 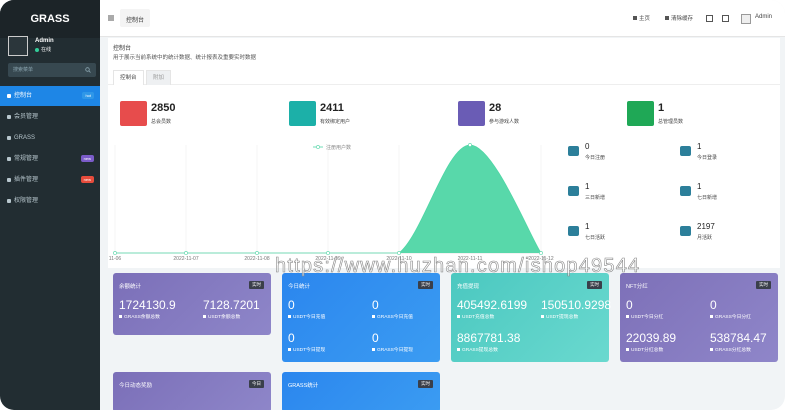 I want to click on mini-stat-label: 月活跃, so click(x=705, y=238).